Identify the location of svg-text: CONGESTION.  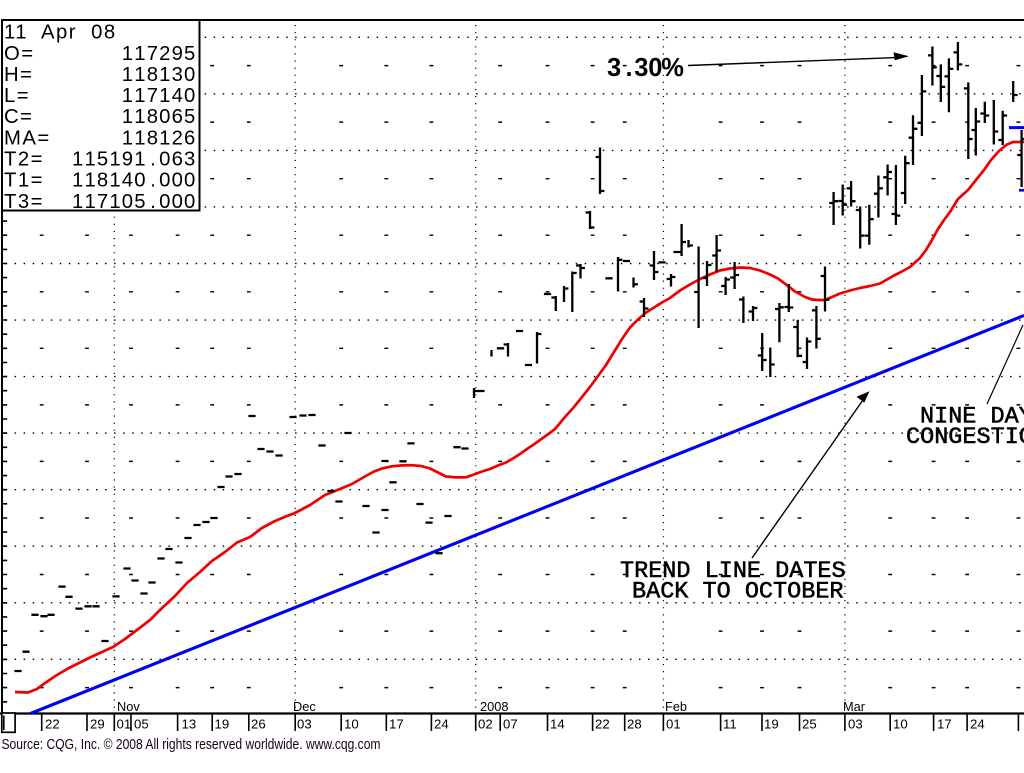
(965, 437).